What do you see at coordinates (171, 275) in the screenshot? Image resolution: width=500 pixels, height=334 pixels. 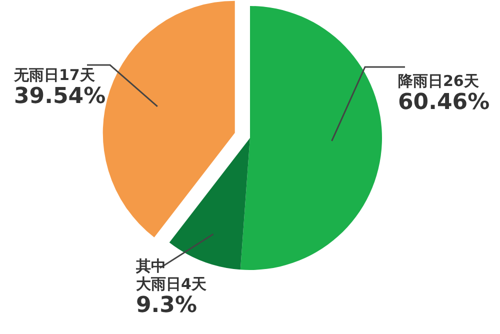 I see `slice-label: 其中大雨日4天` at bounding box center [171, 275].